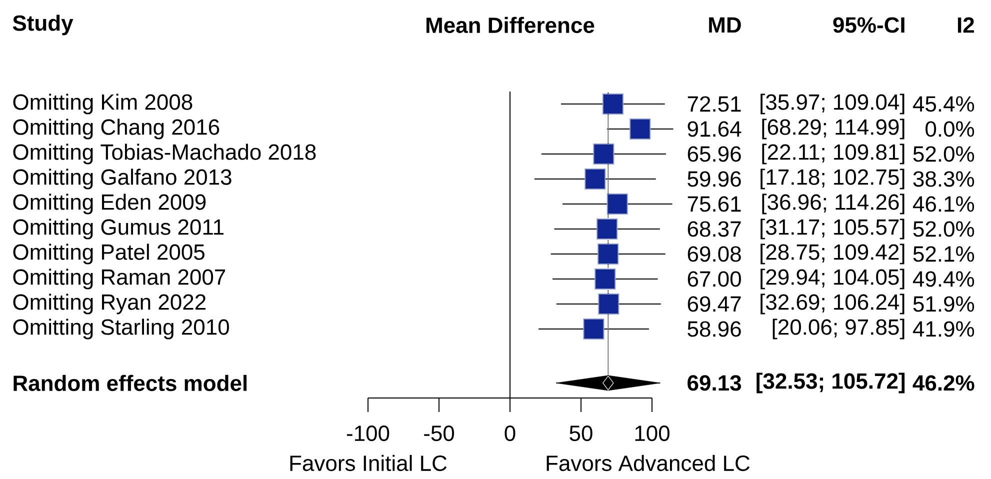 The image size is (991, 479). Describe the element at coordinates (368, 463) in the screenshot. I see `text: Favors Initial LC` at that location.